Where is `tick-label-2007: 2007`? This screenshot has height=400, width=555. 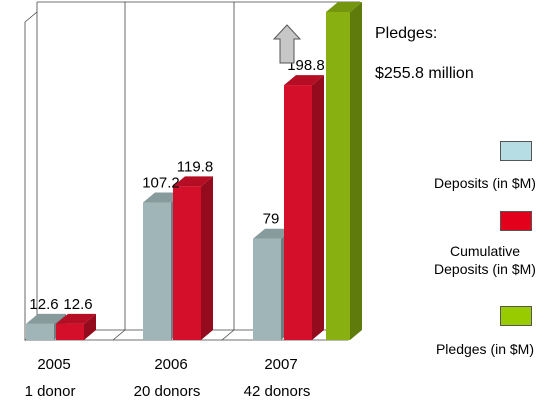 tick-label-2007: 2007 is located at coordinates (280, 364).